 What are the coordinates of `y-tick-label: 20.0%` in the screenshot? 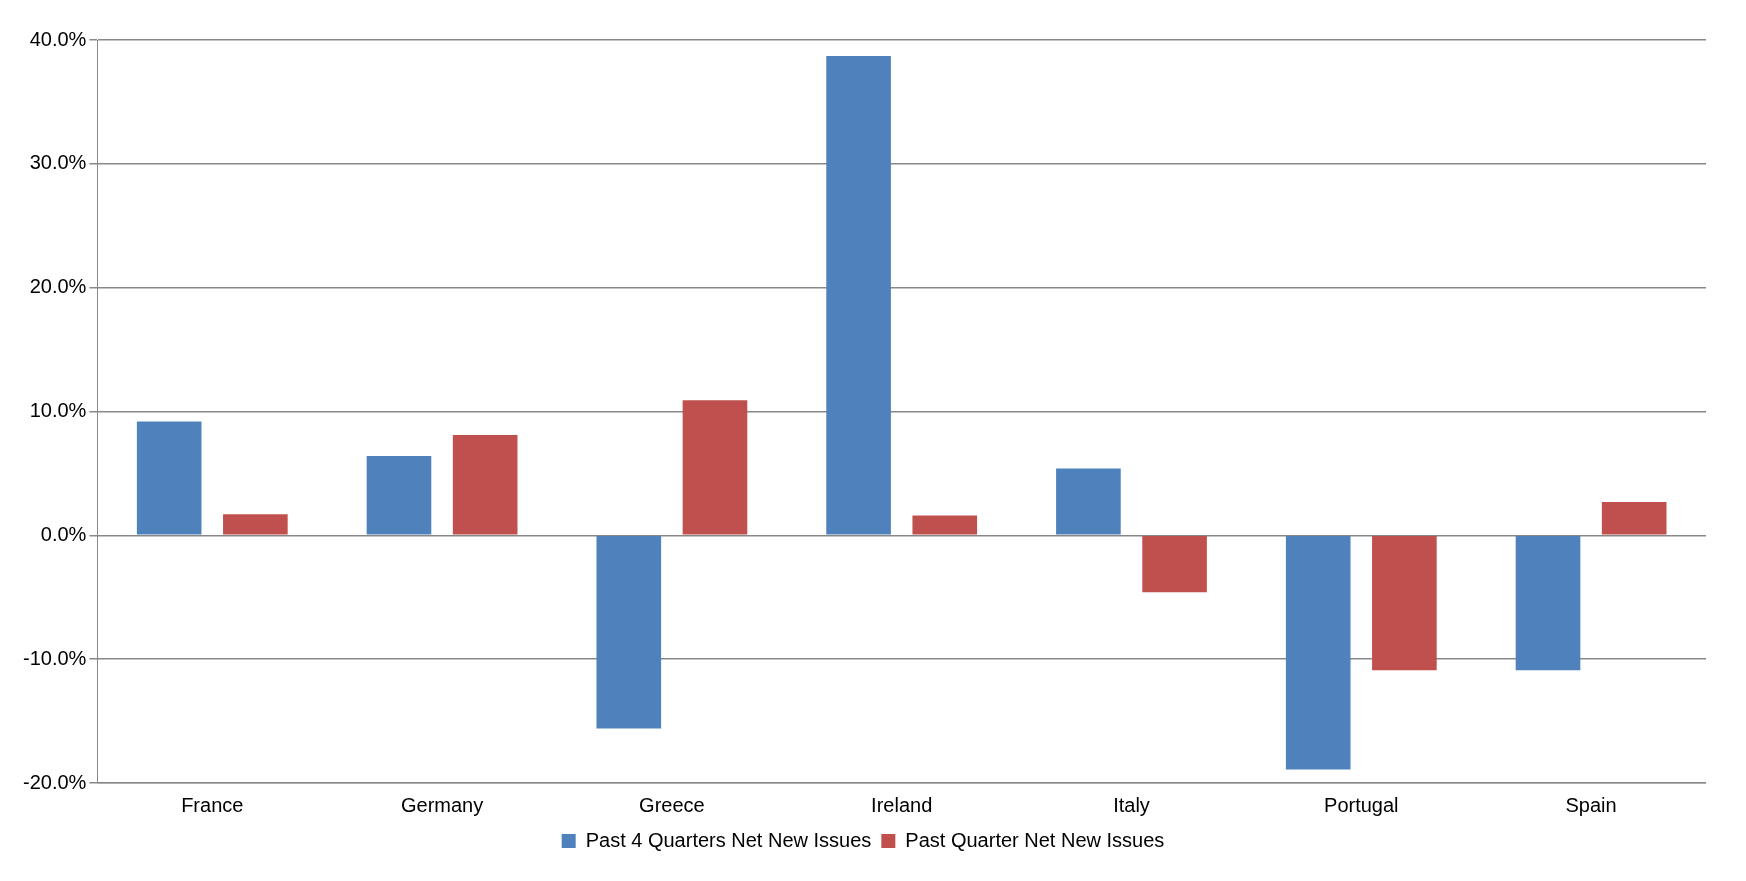 It's located at (58, 286).